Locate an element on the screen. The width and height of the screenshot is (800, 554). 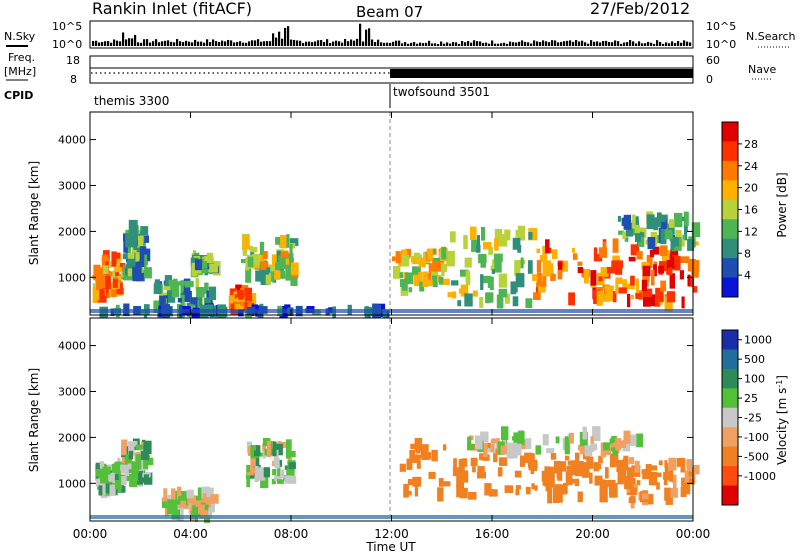
freq-right-tick-bottom: 0 is located at coordinates (709, 79).